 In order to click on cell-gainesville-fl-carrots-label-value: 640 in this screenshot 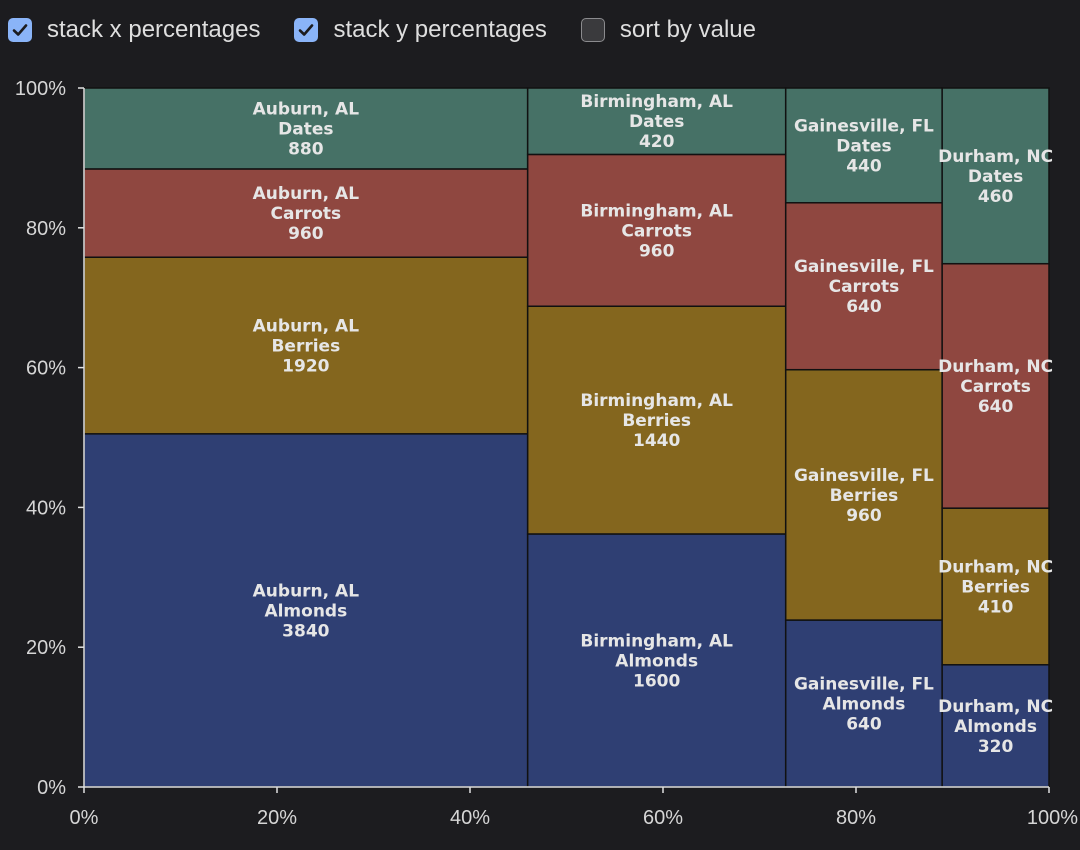, I will do `click(864, 307)`.